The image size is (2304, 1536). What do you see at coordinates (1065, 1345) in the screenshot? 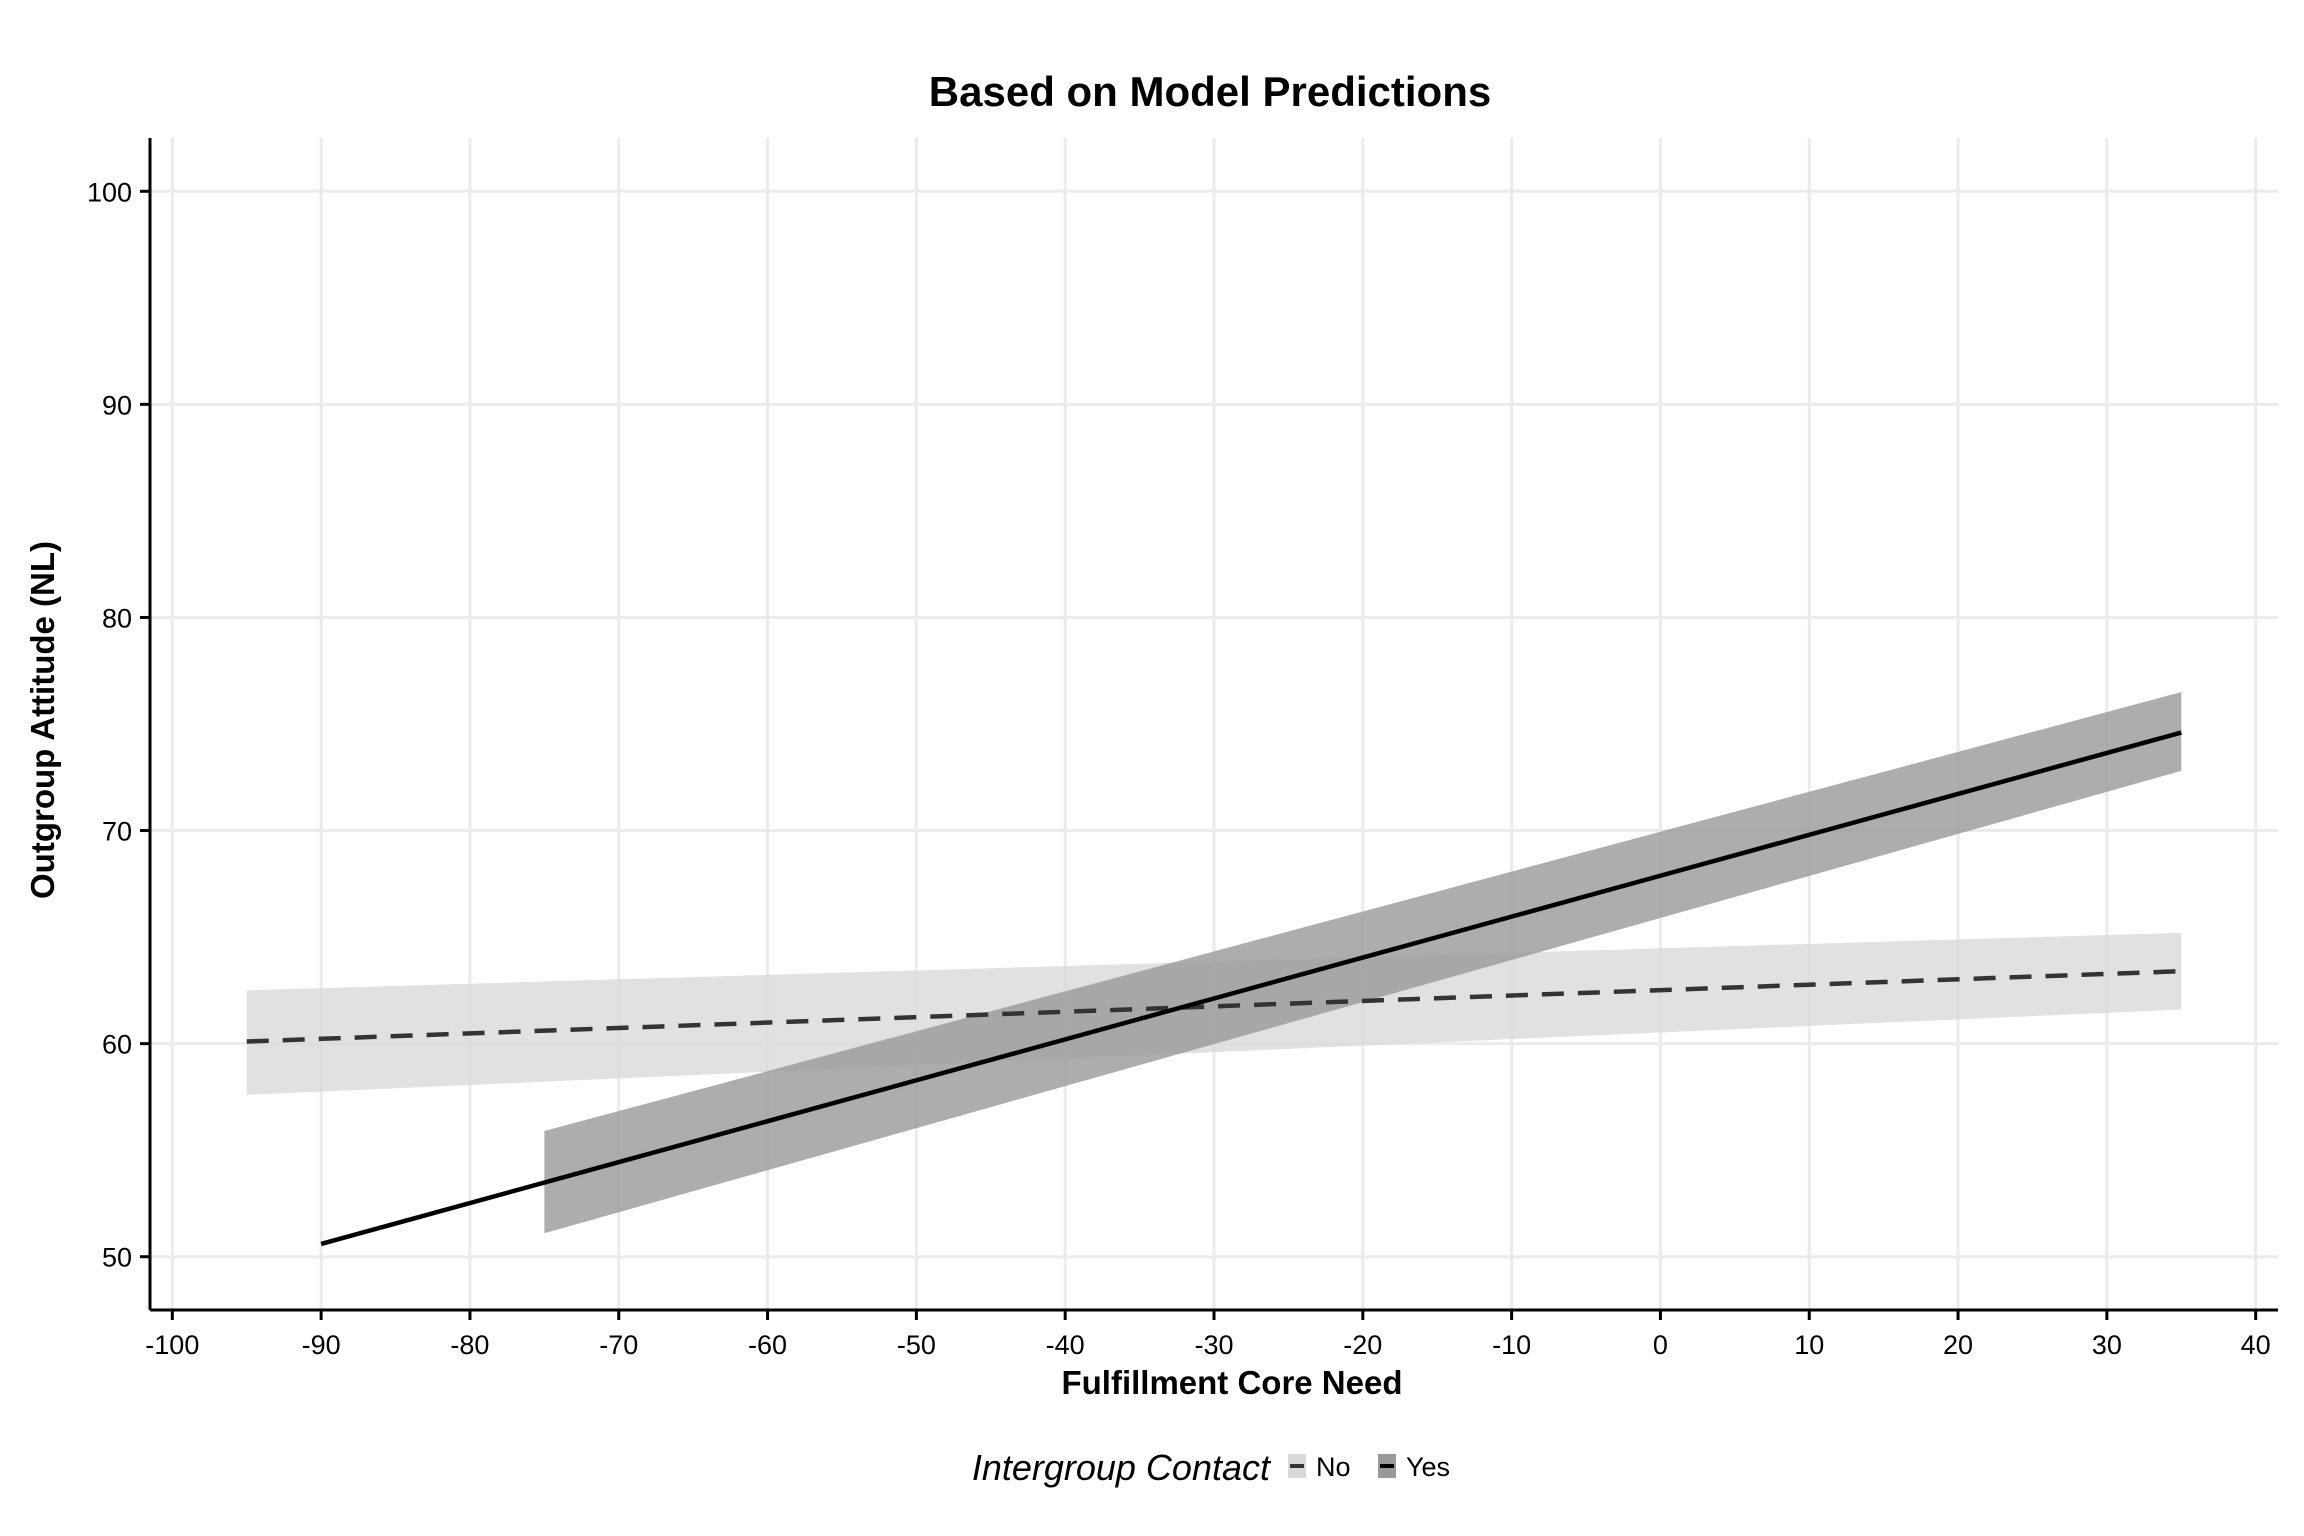
I see `x-tick-label-6: -40` at bounding box center [1065, 1345].